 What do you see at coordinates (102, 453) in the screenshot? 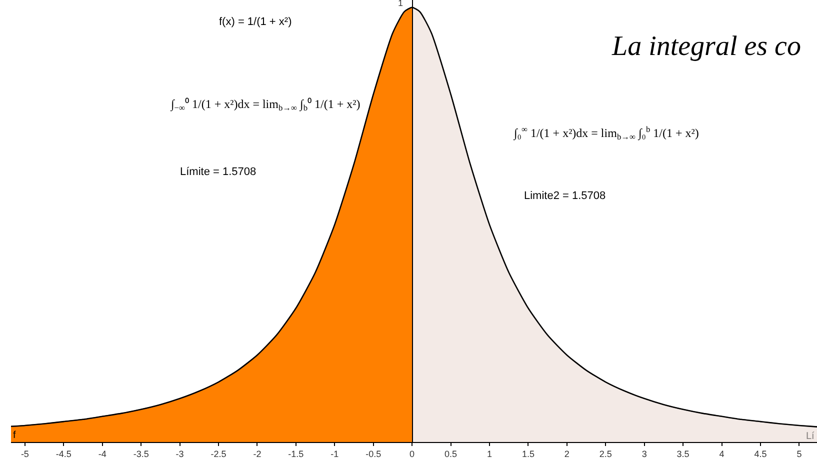
I see `x-tick-label: -4` at bounding box center [102, 453].